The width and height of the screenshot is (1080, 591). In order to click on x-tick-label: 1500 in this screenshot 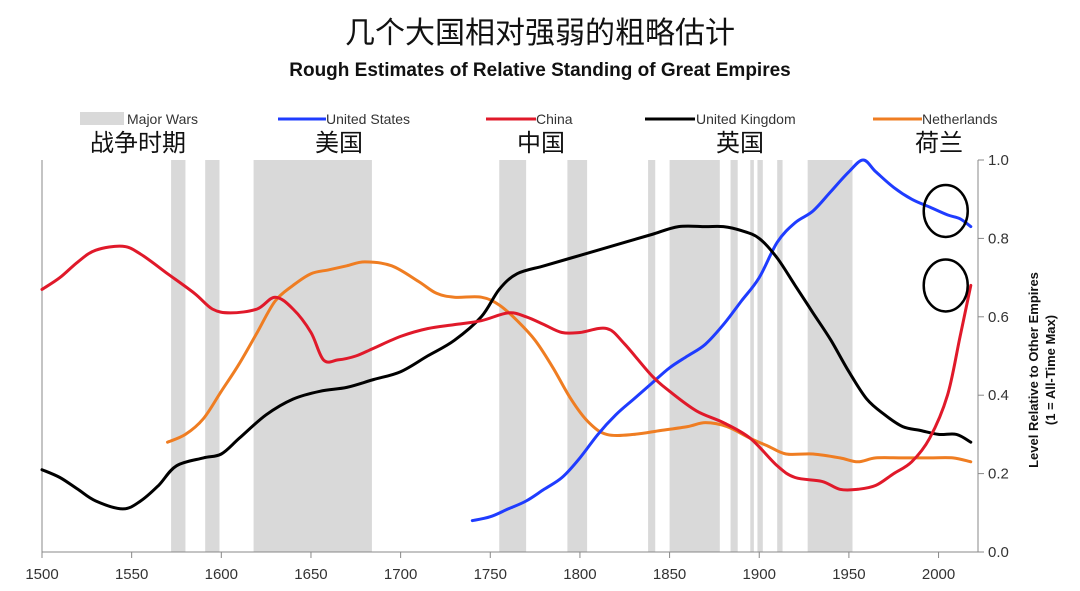, I will do `click(41, 574)`.